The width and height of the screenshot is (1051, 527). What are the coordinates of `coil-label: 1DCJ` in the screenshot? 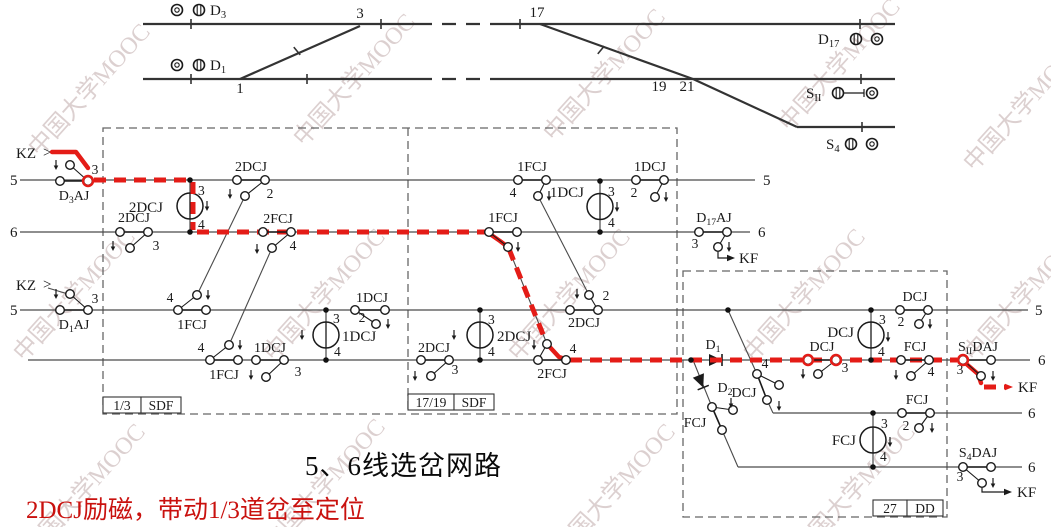 It's located at (567, 193).